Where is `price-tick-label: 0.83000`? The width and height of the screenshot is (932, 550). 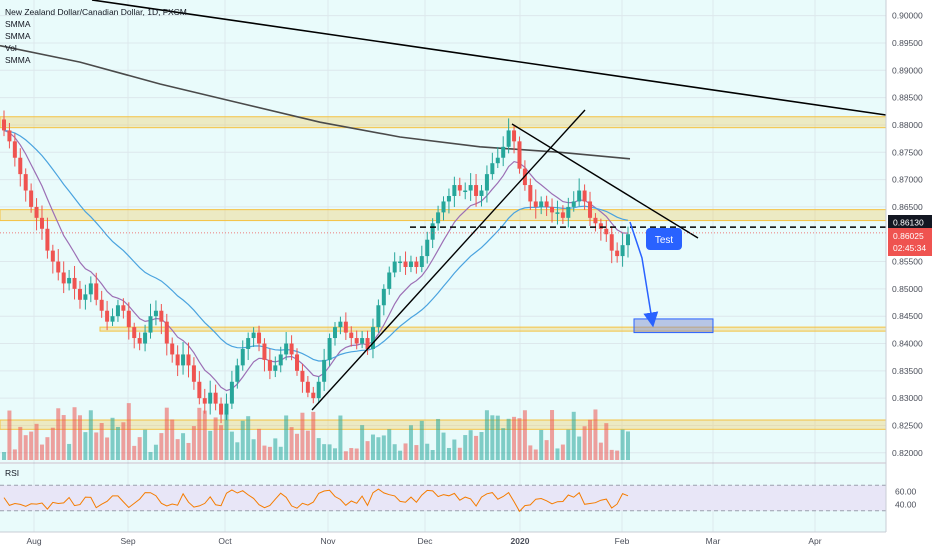 price-tick-label: 0.83000 is located at coordinates (907, 398).